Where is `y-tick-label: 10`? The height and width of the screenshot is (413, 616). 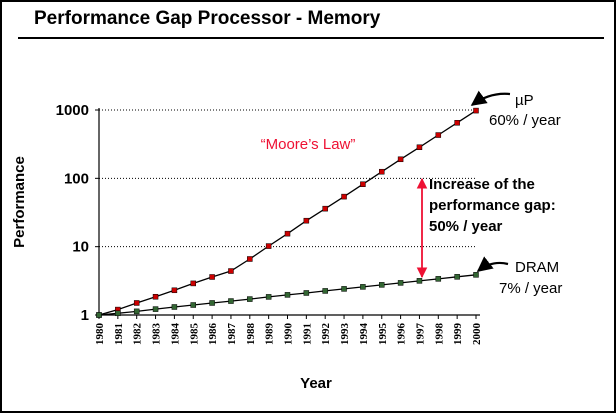
y-tick-label: 10 is located at coordinates (80, 247).